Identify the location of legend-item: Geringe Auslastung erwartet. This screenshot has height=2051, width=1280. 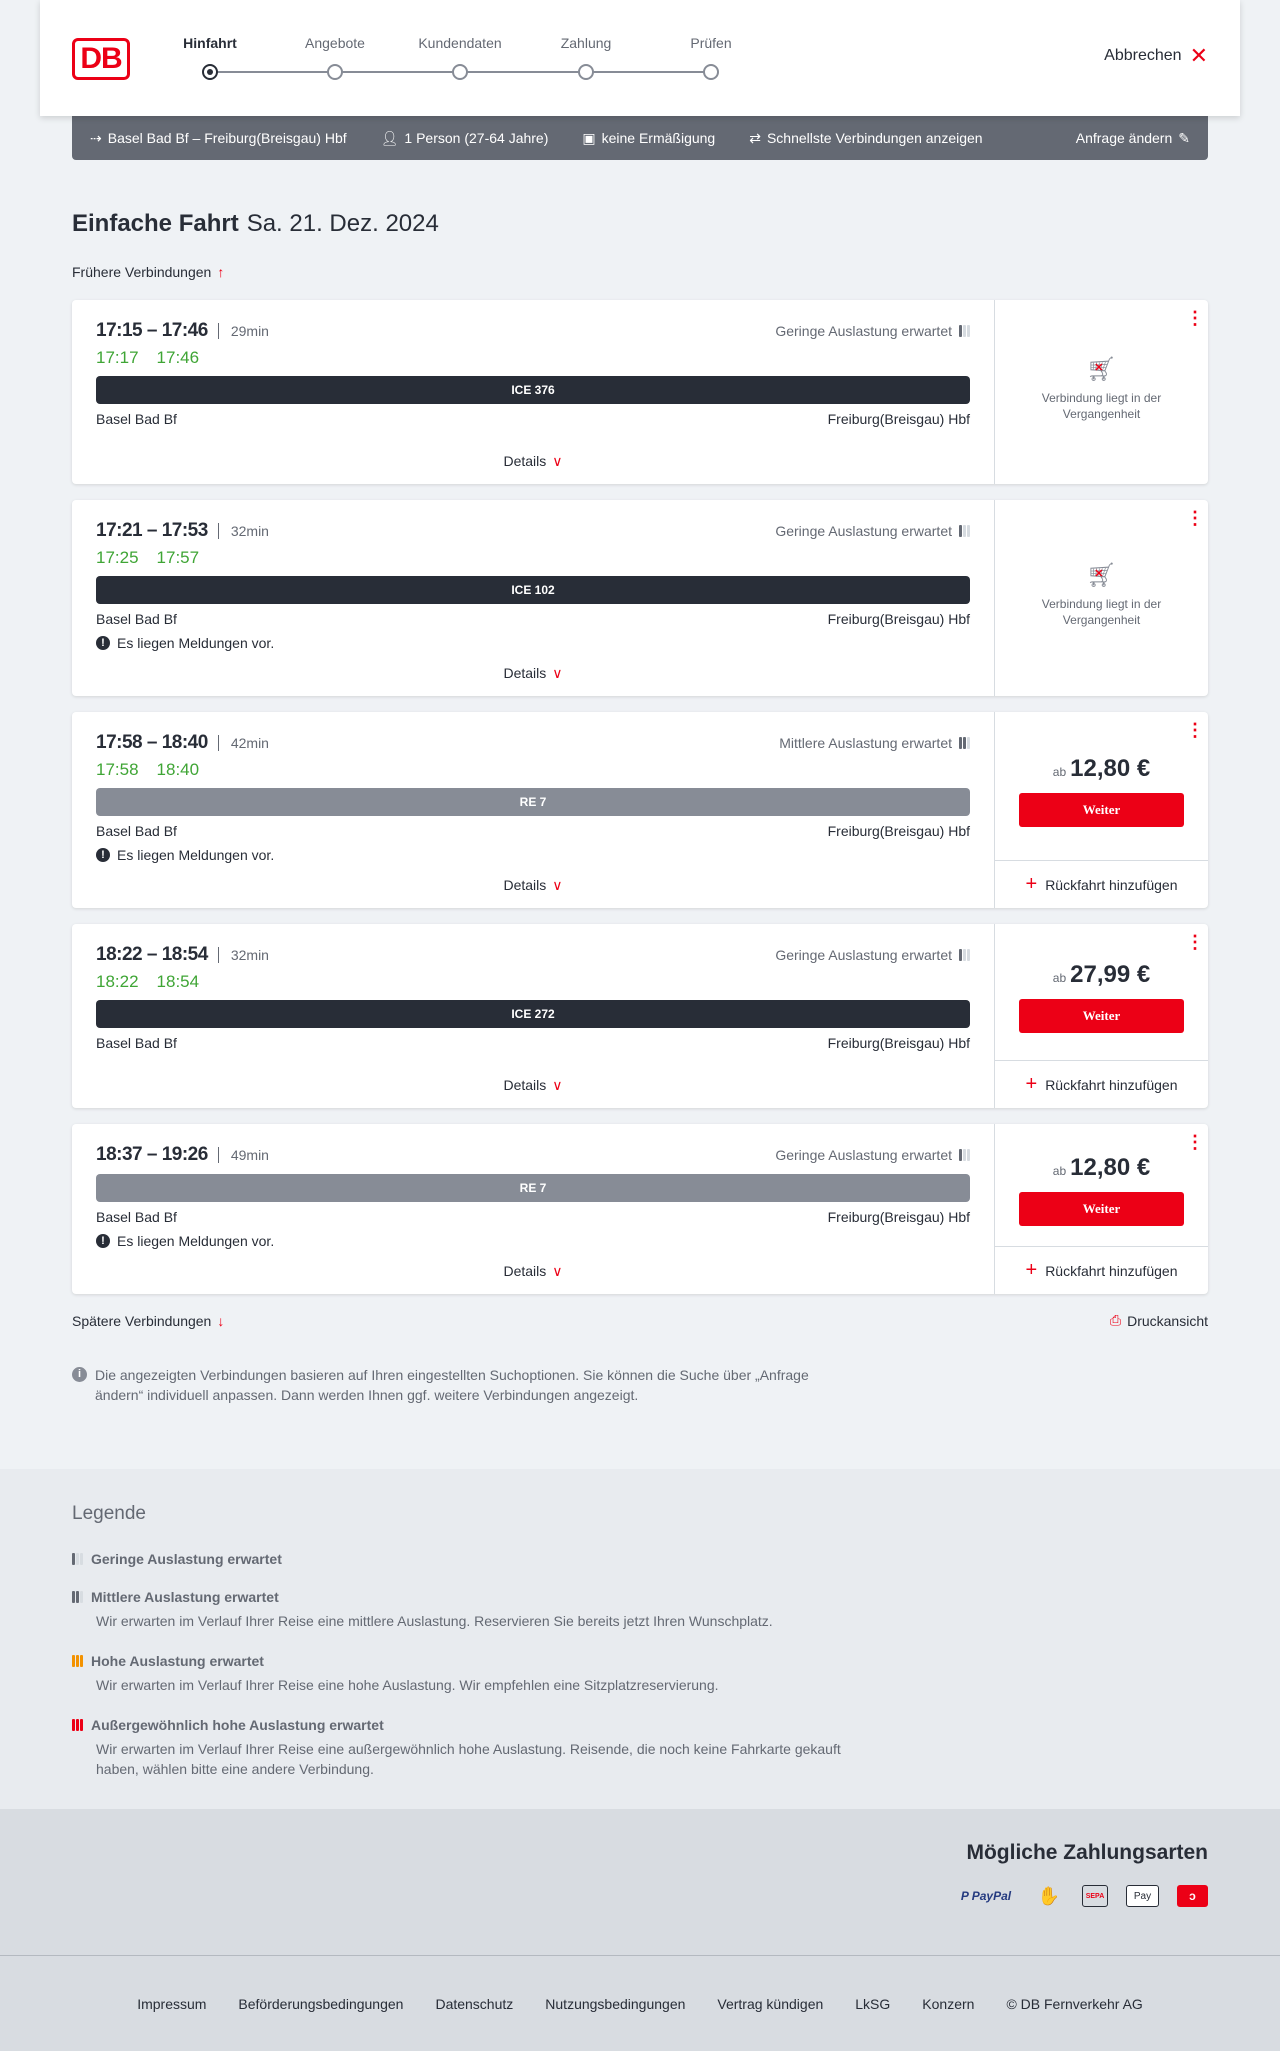
(640, 1559).